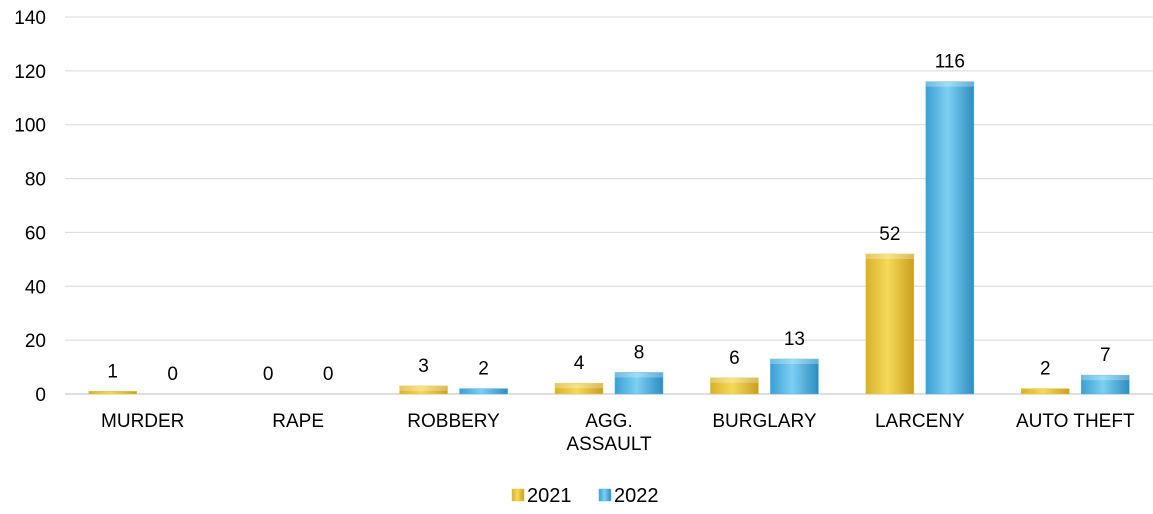 This screenshot has width=1153, height=514. What do you see at coordinates (639, 352) in the screenshot?
I see `data-label: 8` at bounding box center [639, 352].